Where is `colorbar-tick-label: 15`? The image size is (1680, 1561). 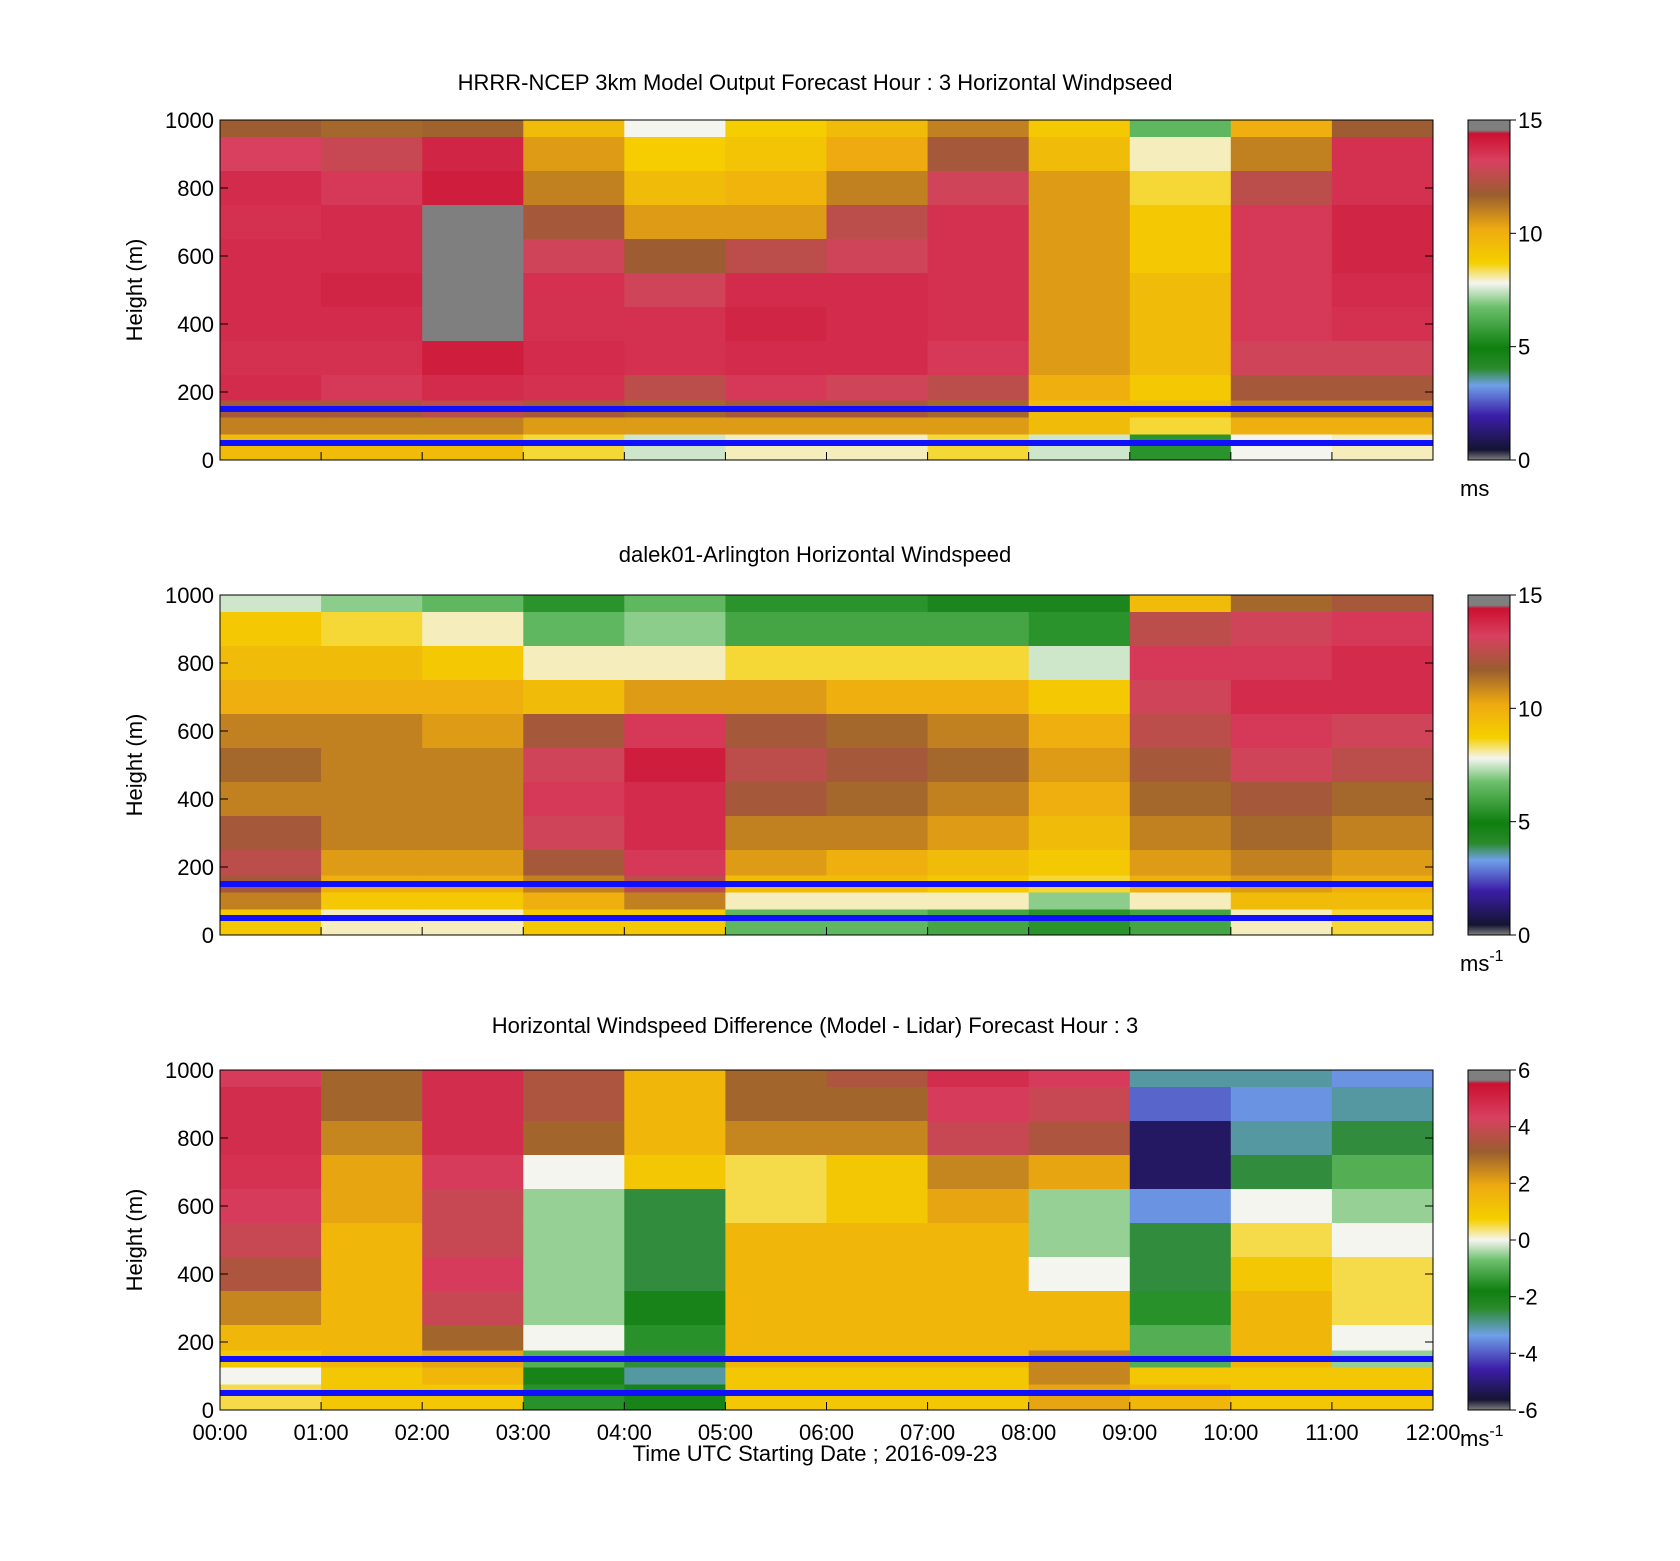
colorbar-tick-label: 15 is located at coordinates (1530, 595).